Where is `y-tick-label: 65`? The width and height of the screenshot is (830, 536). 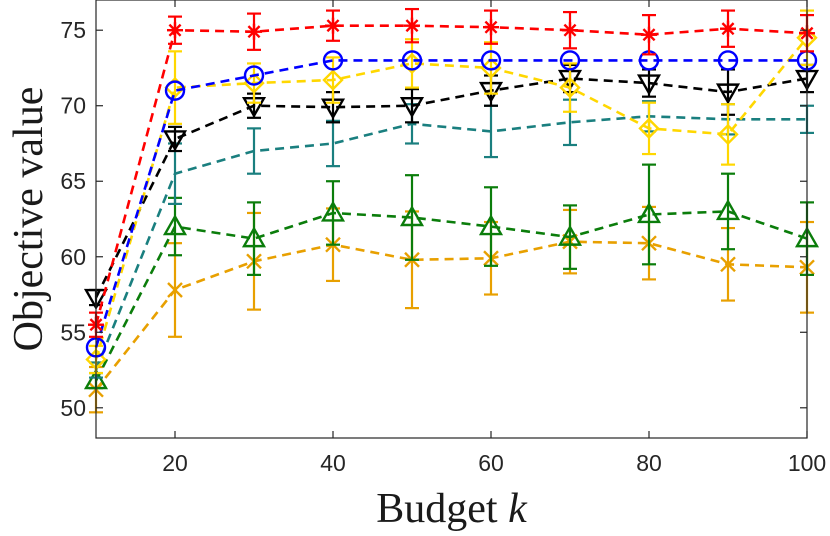
y-tick-label: 65 is located at coordinates (73, 181).